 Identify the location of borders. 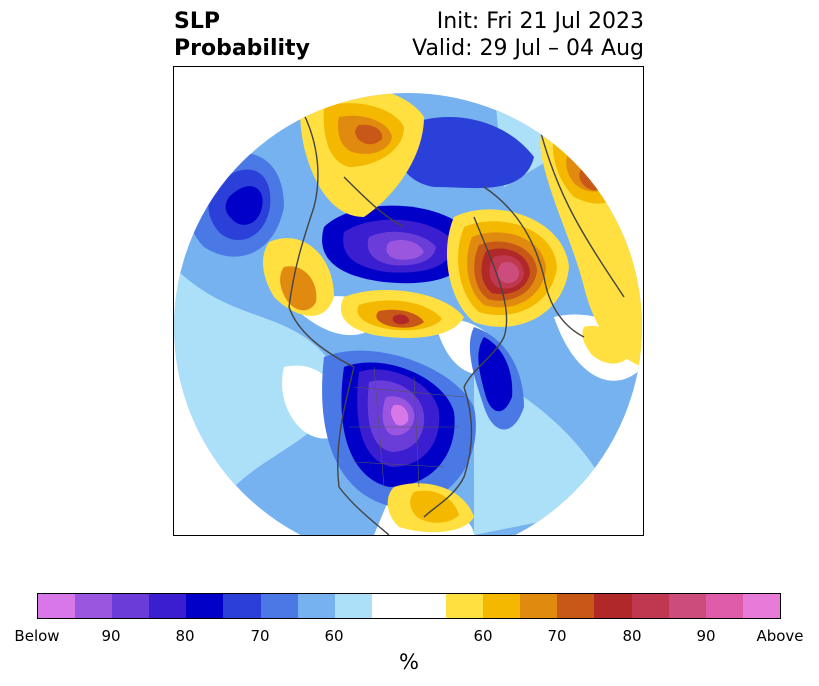
(407, 427).